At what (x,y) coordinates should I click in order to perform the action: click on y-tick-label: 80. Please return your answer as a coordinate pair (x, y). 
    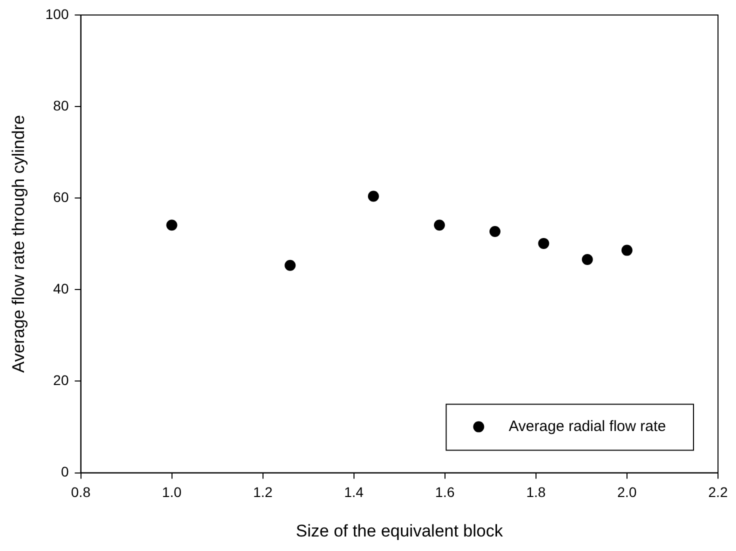
    Looking at the image, I should click on (61, 105).